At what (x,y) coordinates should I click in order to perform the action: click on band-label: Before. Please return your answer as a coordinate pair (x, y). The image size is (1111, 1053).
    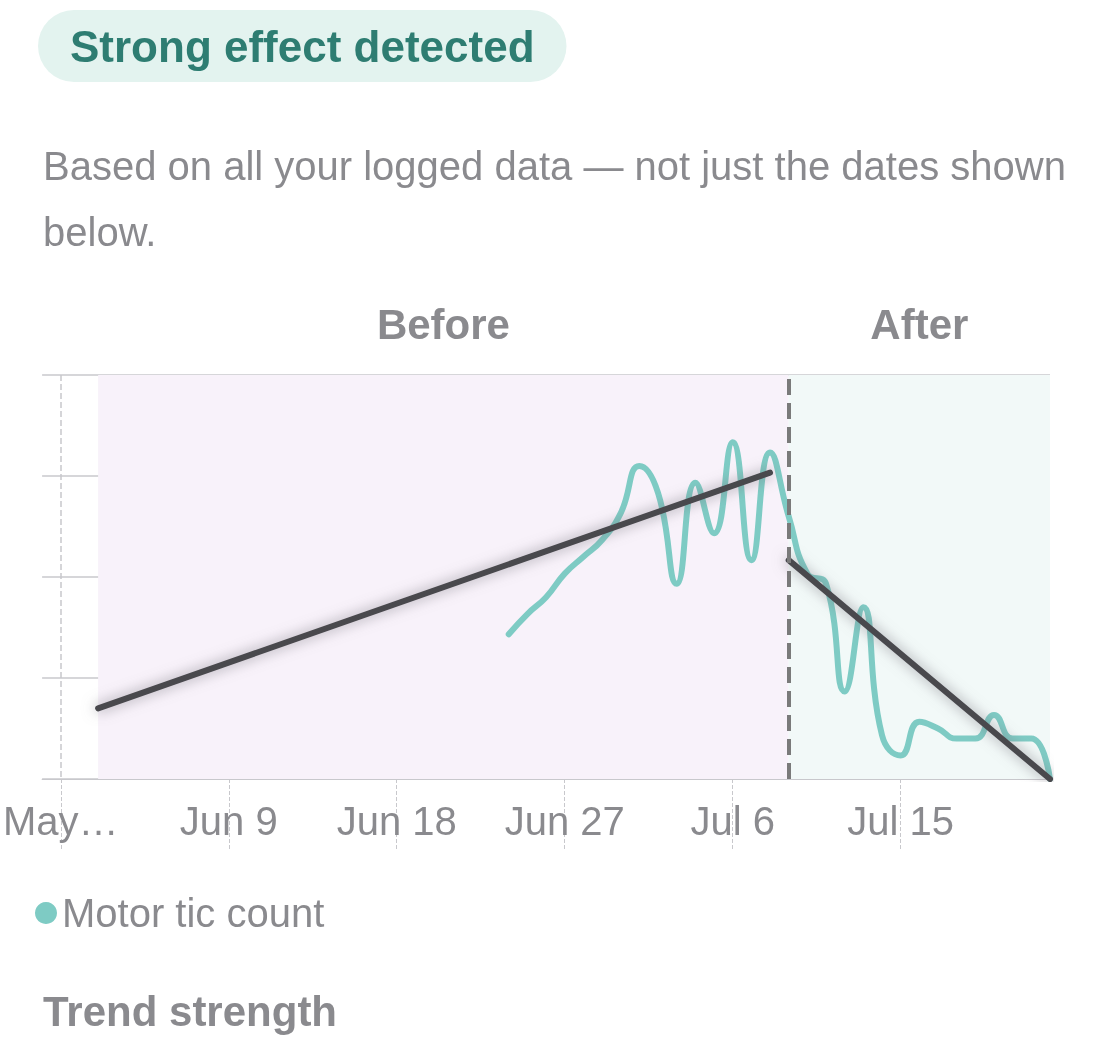
    Looking at the image, I should click on (443, 324).